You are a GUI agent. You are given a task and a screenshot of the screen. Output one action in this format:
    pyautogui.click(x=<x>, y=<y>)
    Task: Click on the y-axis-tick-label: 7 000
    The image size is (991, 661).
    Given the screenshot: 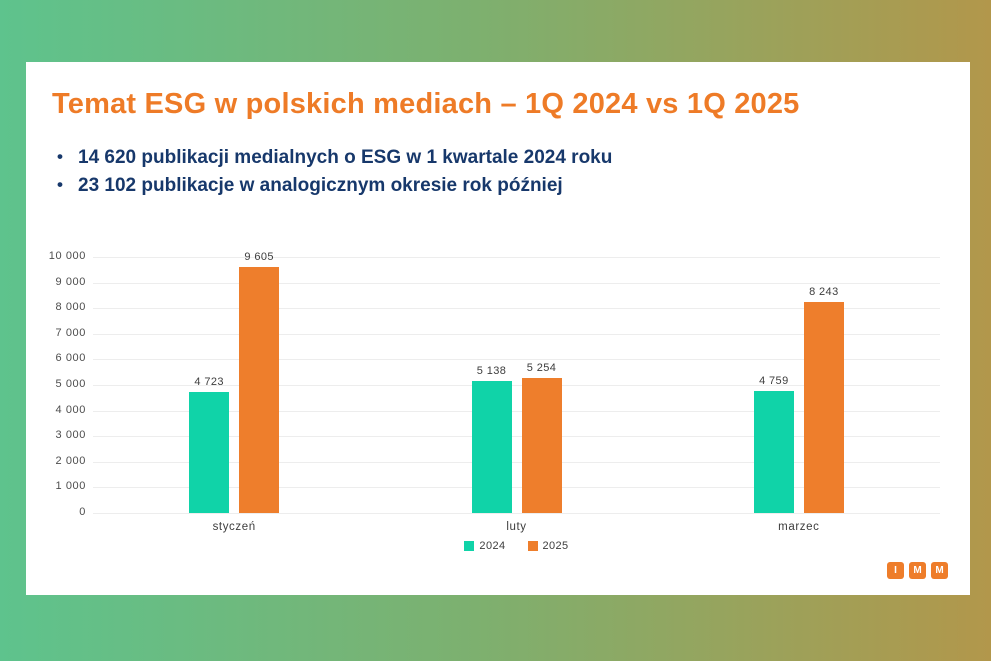 What is the action you would take?
    pyautogui.click(x=70, y=332)
    